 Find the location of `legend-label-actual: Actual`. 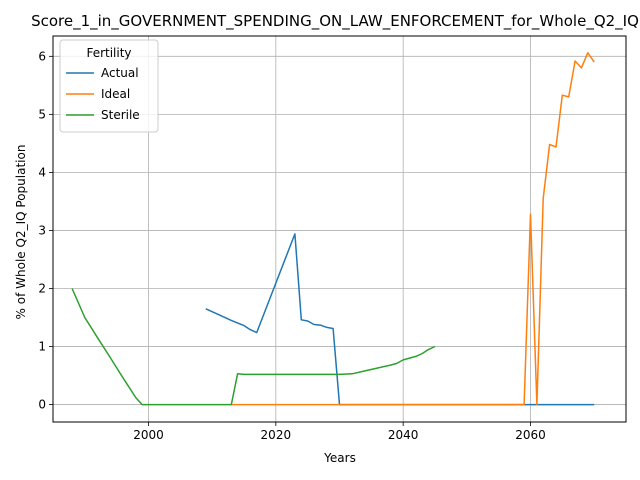

legend-label-actual: Actual is located at coordinates (120, 73).